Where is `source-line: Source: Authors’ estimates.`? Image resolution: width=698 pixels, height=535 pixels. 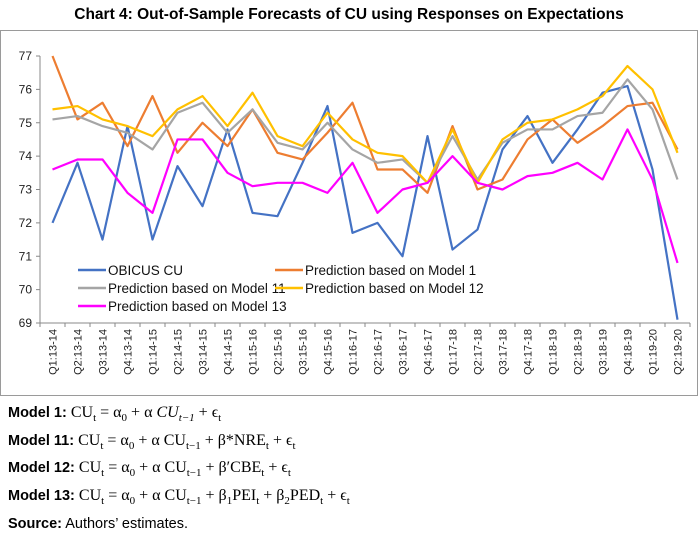 source-line: Source: Authors’ estimates. is located at coordinates (179, 524).